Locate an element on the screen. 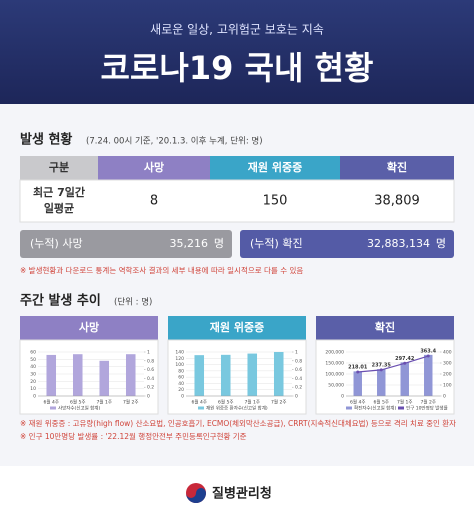 Image resolution: width=474 pixels, height=524 pixels. legend-label: 확진자수(신고일 합계) is located at coordinates (375, 408).